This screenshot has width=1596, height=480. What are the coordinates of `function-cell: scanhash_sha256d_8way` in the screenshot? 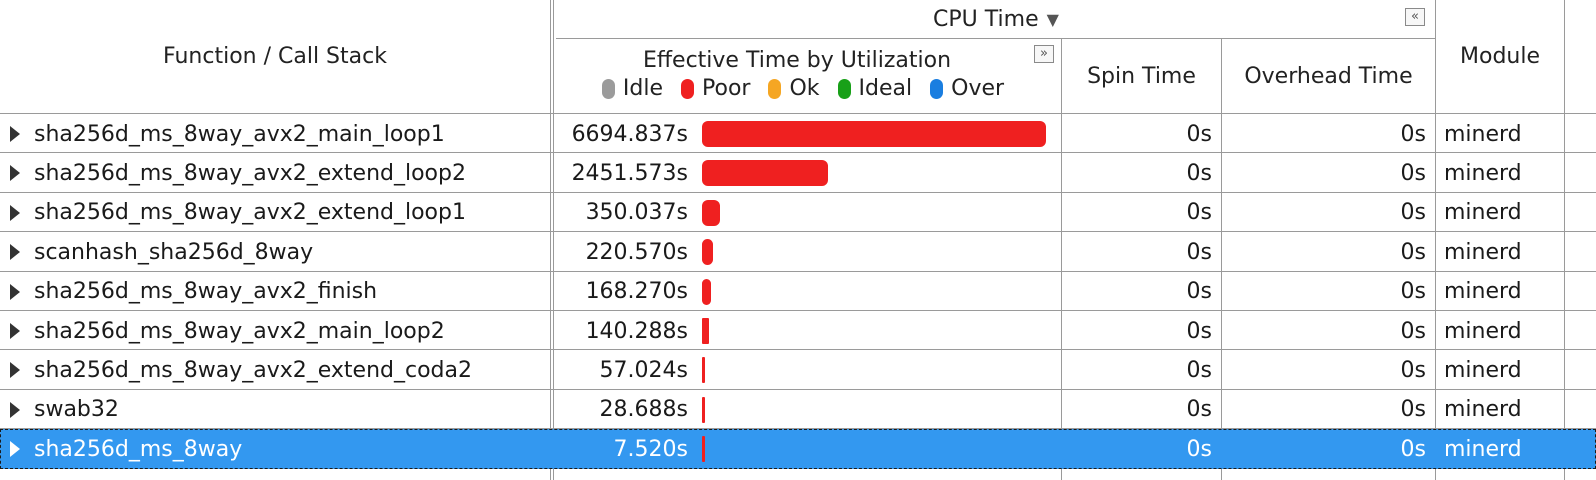 It's located at (275, 252).